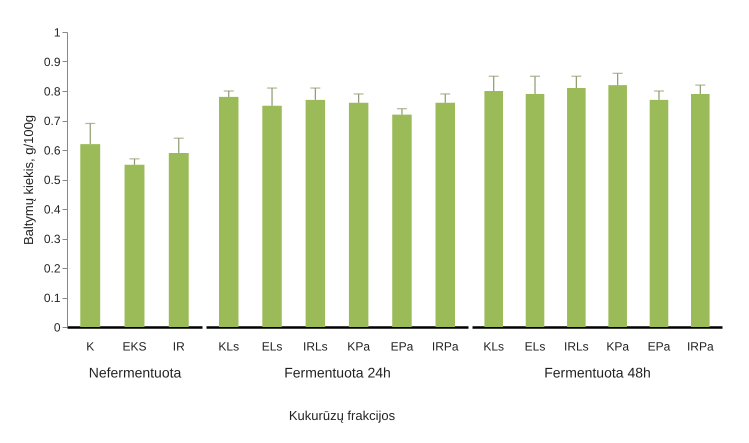  What do you see at coordinates (52, 269) in the screenshot?
I see `y-tick-label: 0.2` at bounding box center [52, 269].